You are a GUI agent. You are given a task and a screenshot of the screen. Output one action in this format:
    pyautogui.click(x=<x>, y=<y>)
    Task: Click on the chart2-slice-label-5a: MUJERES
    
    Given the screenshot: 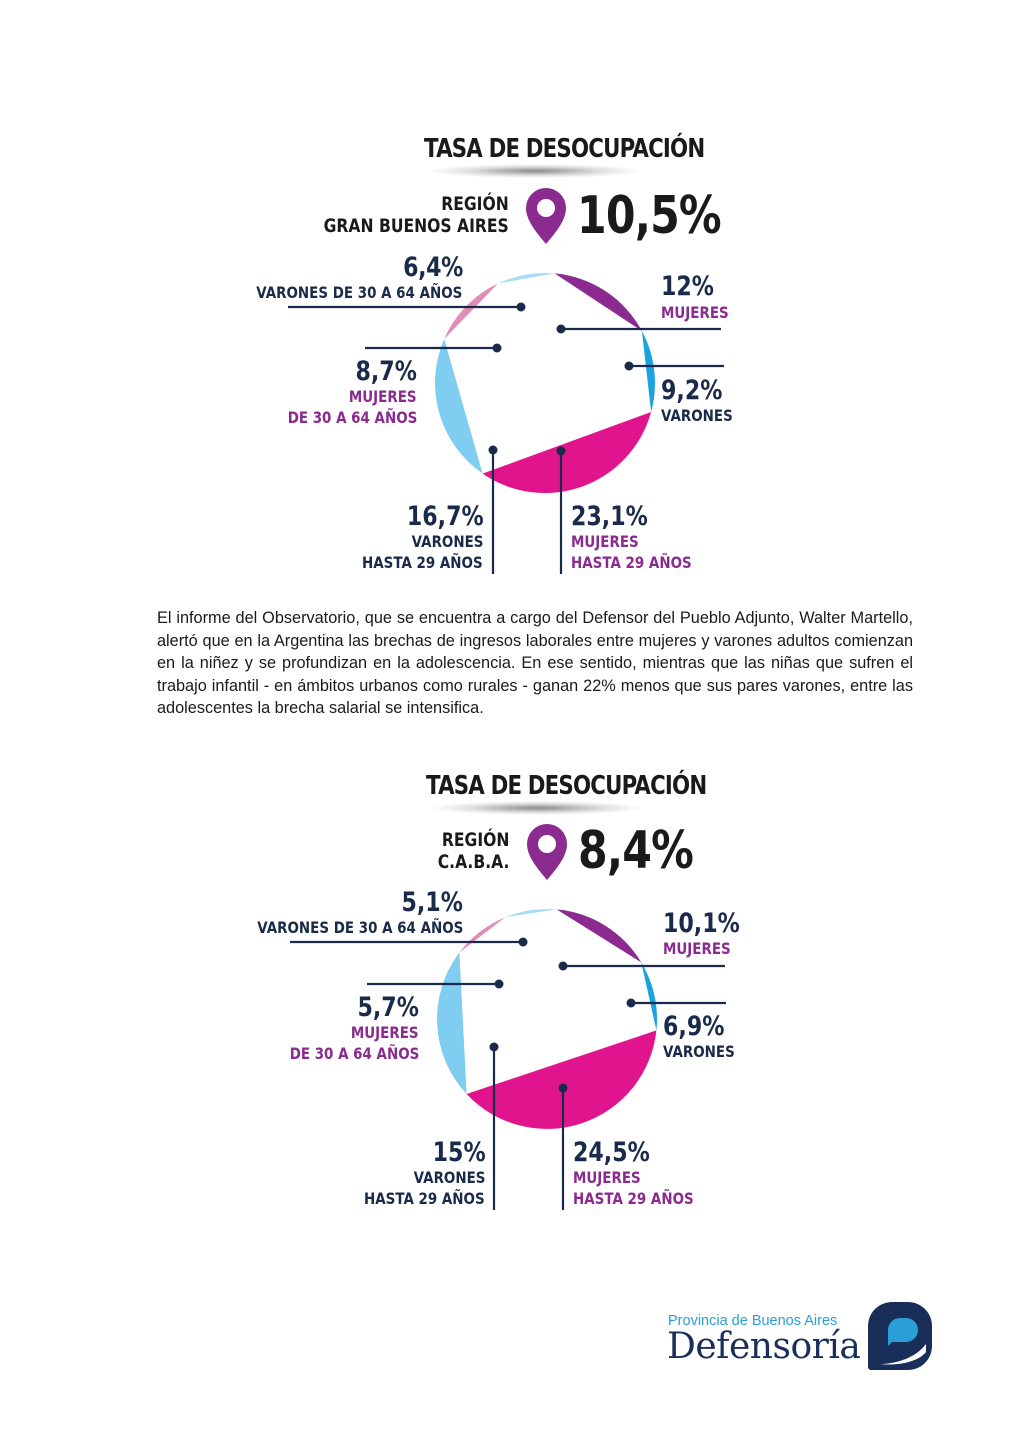 What is the action you would take?
    pyautogui.click(x=385, y=1032)
    